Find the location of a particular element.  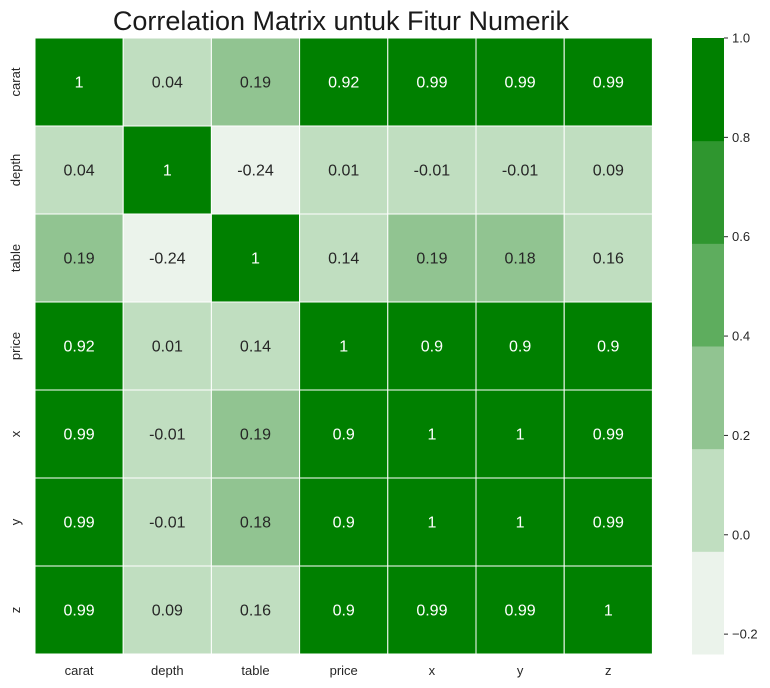

y-tick-label: table is located at coordinates (15, 258).